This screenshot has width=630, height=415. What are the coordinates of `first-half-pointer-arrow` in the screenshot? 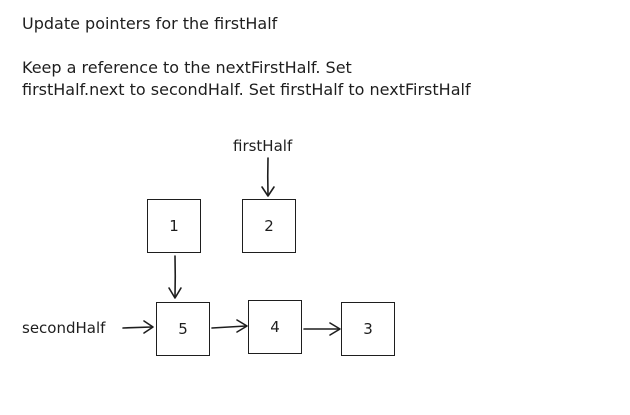 It's located at (268, 177).